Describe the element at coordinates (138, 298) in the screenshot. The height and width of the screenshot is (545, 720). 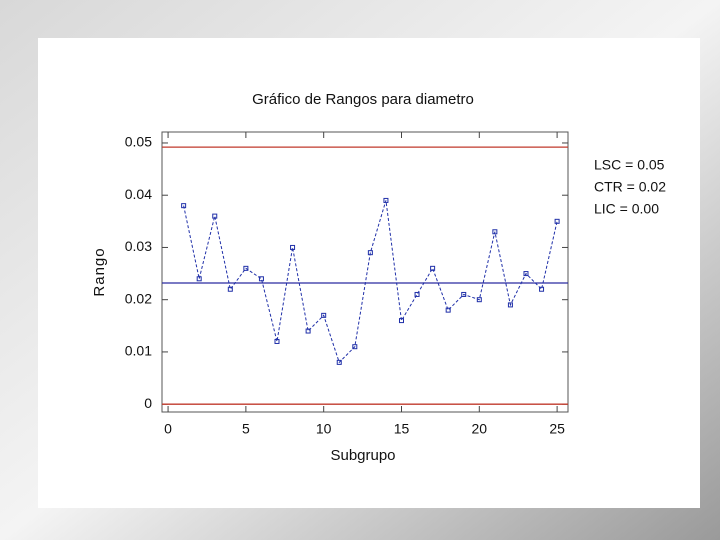
I see `y-tick-label: 0.02` at that location.